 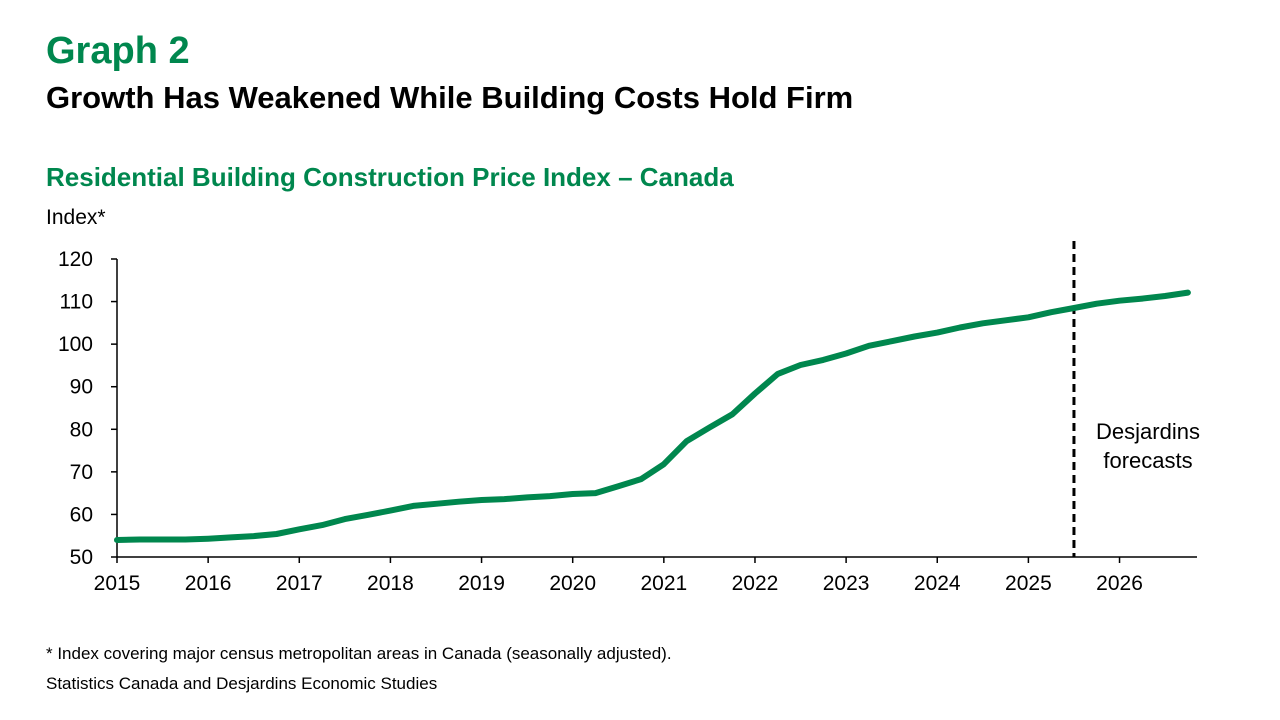 What do you see at coordinates (117, 583) in the screenshot?
I see `x-tick-label: 2015` at bounding box center [117, 583].